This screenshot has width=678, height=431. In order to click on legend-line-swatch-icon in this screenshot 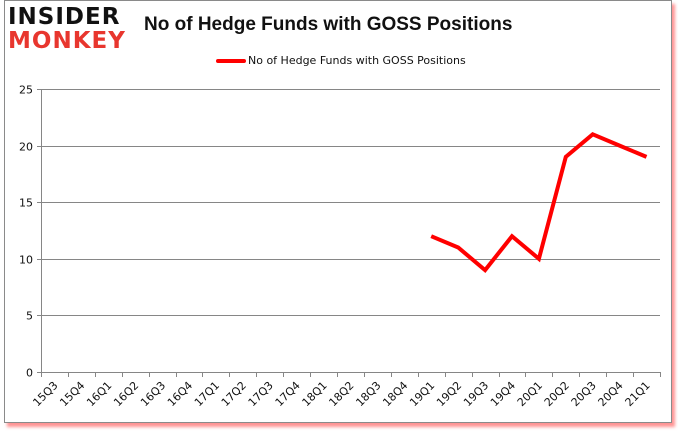, I will do `click(231, 60)`.